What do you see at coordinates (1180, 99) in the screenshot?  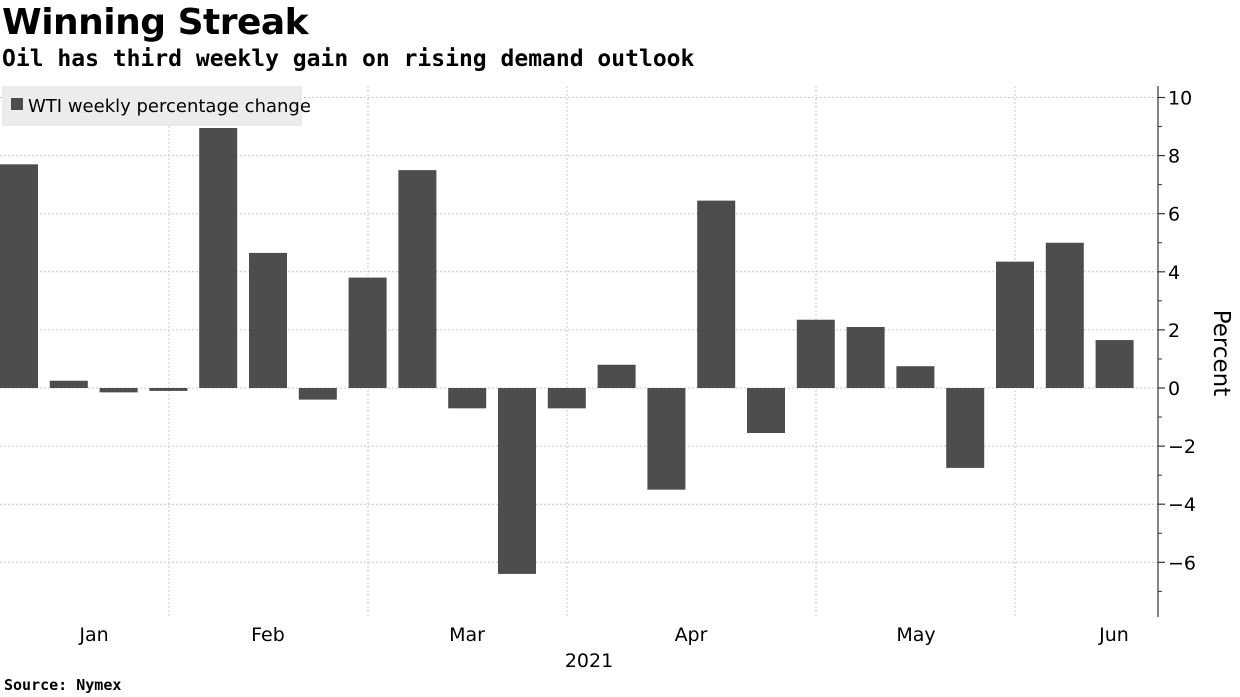 I see `y-tick-label: 10` at bounding box center [1180, 99].